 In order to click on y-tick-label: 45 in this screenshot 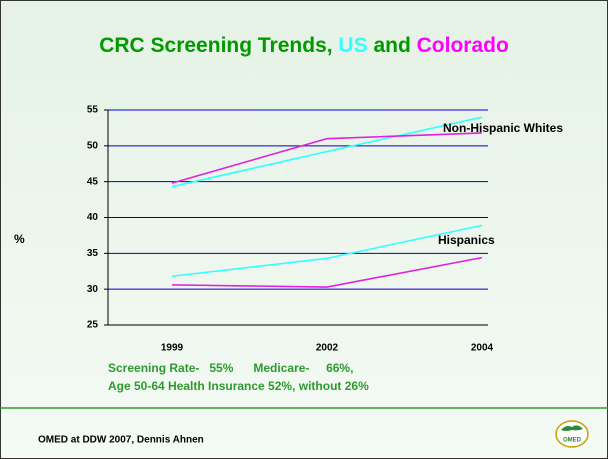, I will do `click(93, 181)`.